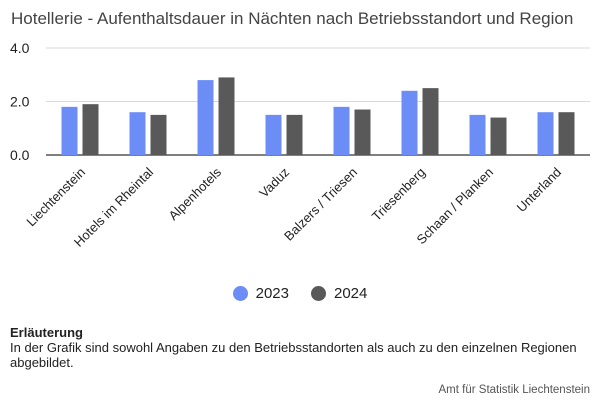 Image resolution: width=600 pixels, height=400 pixels. What do you see at coordinates (409, 122) in the screenshot?
I see `bar-2023-triesenberg` at bounding box center [409, 122].